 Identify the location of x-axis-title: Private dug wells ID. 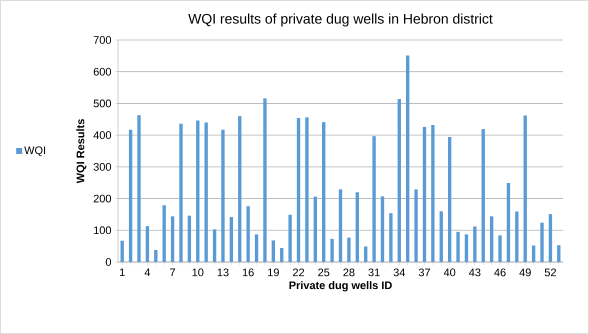
(340, 286).